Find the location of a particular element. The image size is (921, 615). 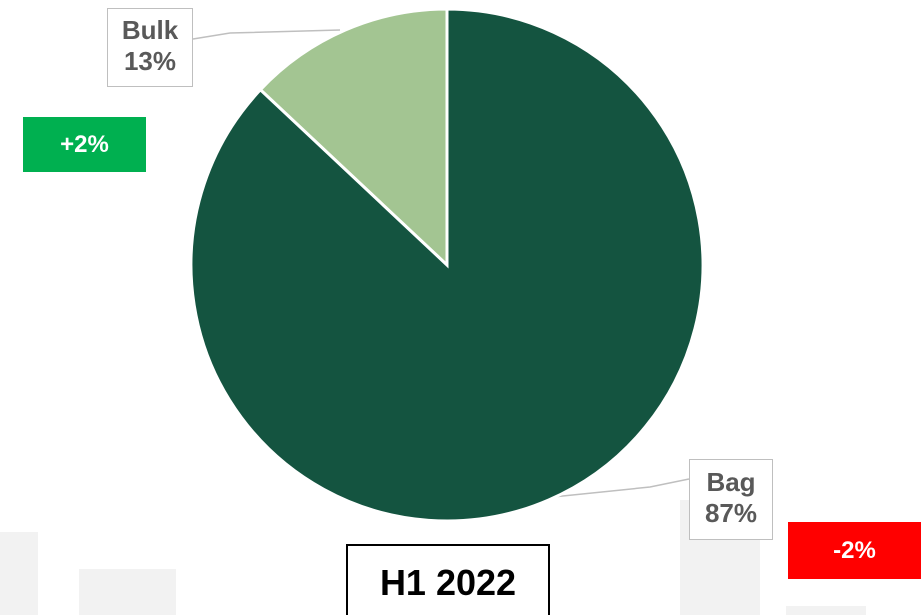

slice-label-bulk: Bulk 13% is located at coordinates (150, 47).